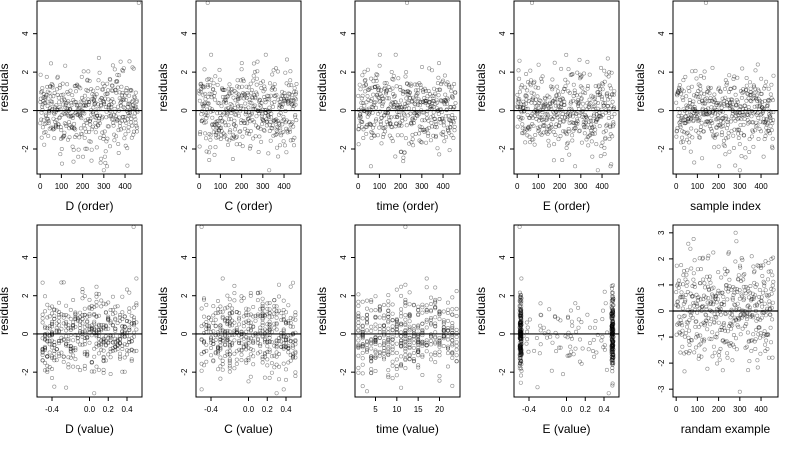 This screenshot has width=800, height=450. Describe the element at coordinates (560, 186) in the screenshot. I see `x-tick-label: 200` at that location.